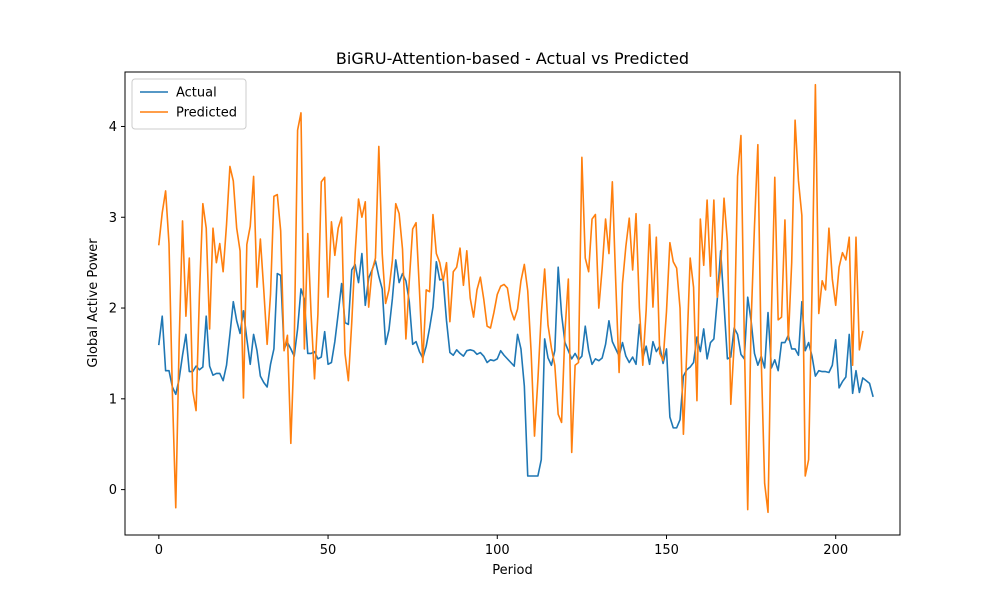 This screenshot has width=1000, height=604. Describe the element at coordinates (666, 550) in the screenshot. I see `x-tick-label: 150` at that location.